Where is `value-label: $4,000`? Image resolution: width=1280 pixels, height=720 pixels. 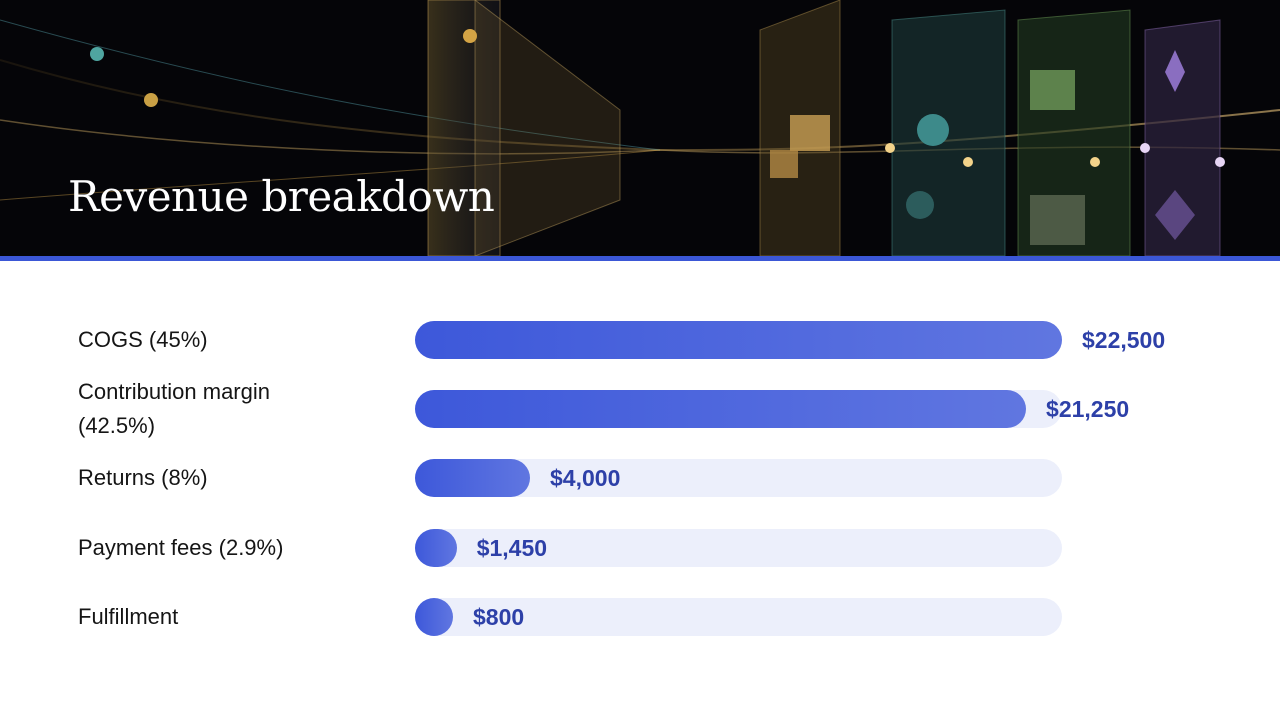
value-label: $4,000 is located at coordinates (585, 478).